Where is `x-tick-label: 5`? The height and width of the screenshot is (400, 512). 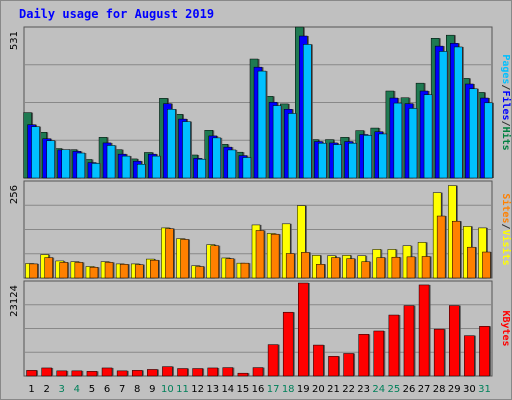
x-tick-label: 5 is located at coordinates (92, 389).